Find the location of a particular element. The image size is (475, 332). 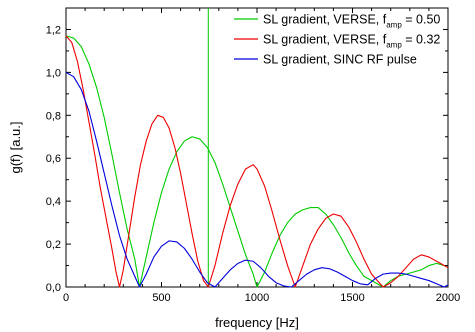

x-tick-label: 2000 is located at coordinates (448, 298).